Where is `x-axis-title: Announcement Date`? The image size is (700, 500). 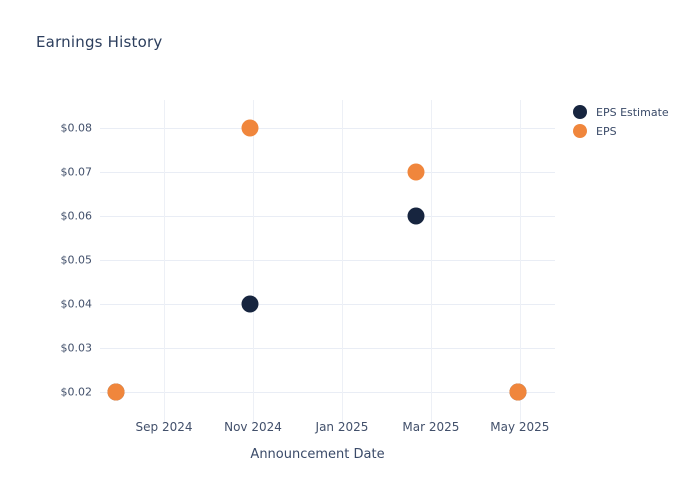
x-axis-title: Announcement Date is located at coordinates (317, 454).